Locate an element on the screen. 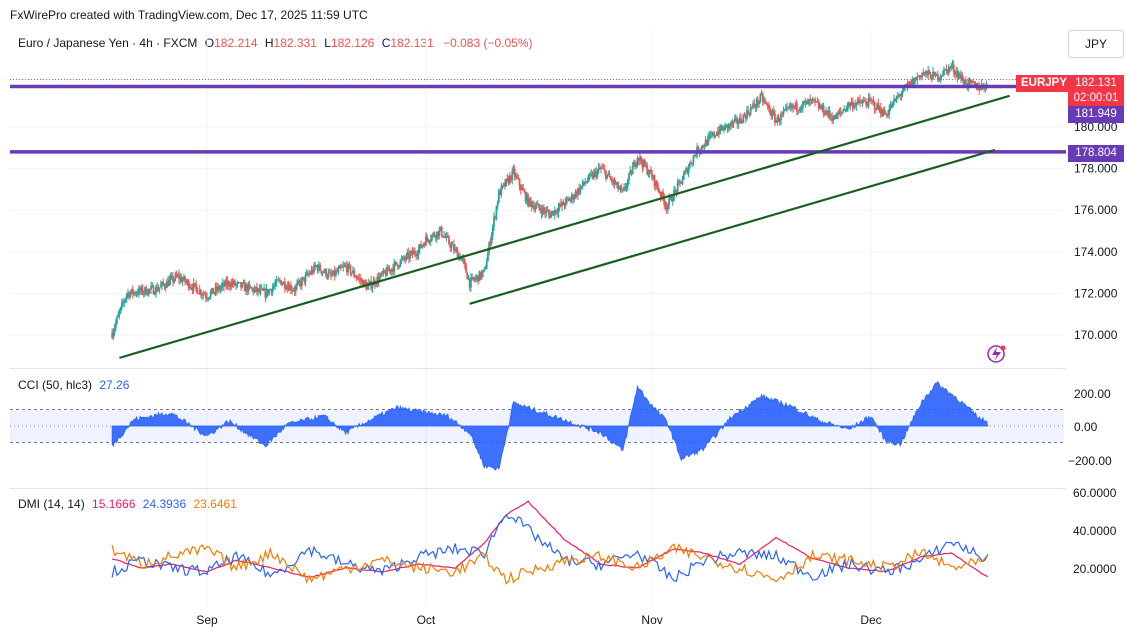 This screenshot has height=634, width=1127. currency-button: JPY is located at coordinates (1096, 44).